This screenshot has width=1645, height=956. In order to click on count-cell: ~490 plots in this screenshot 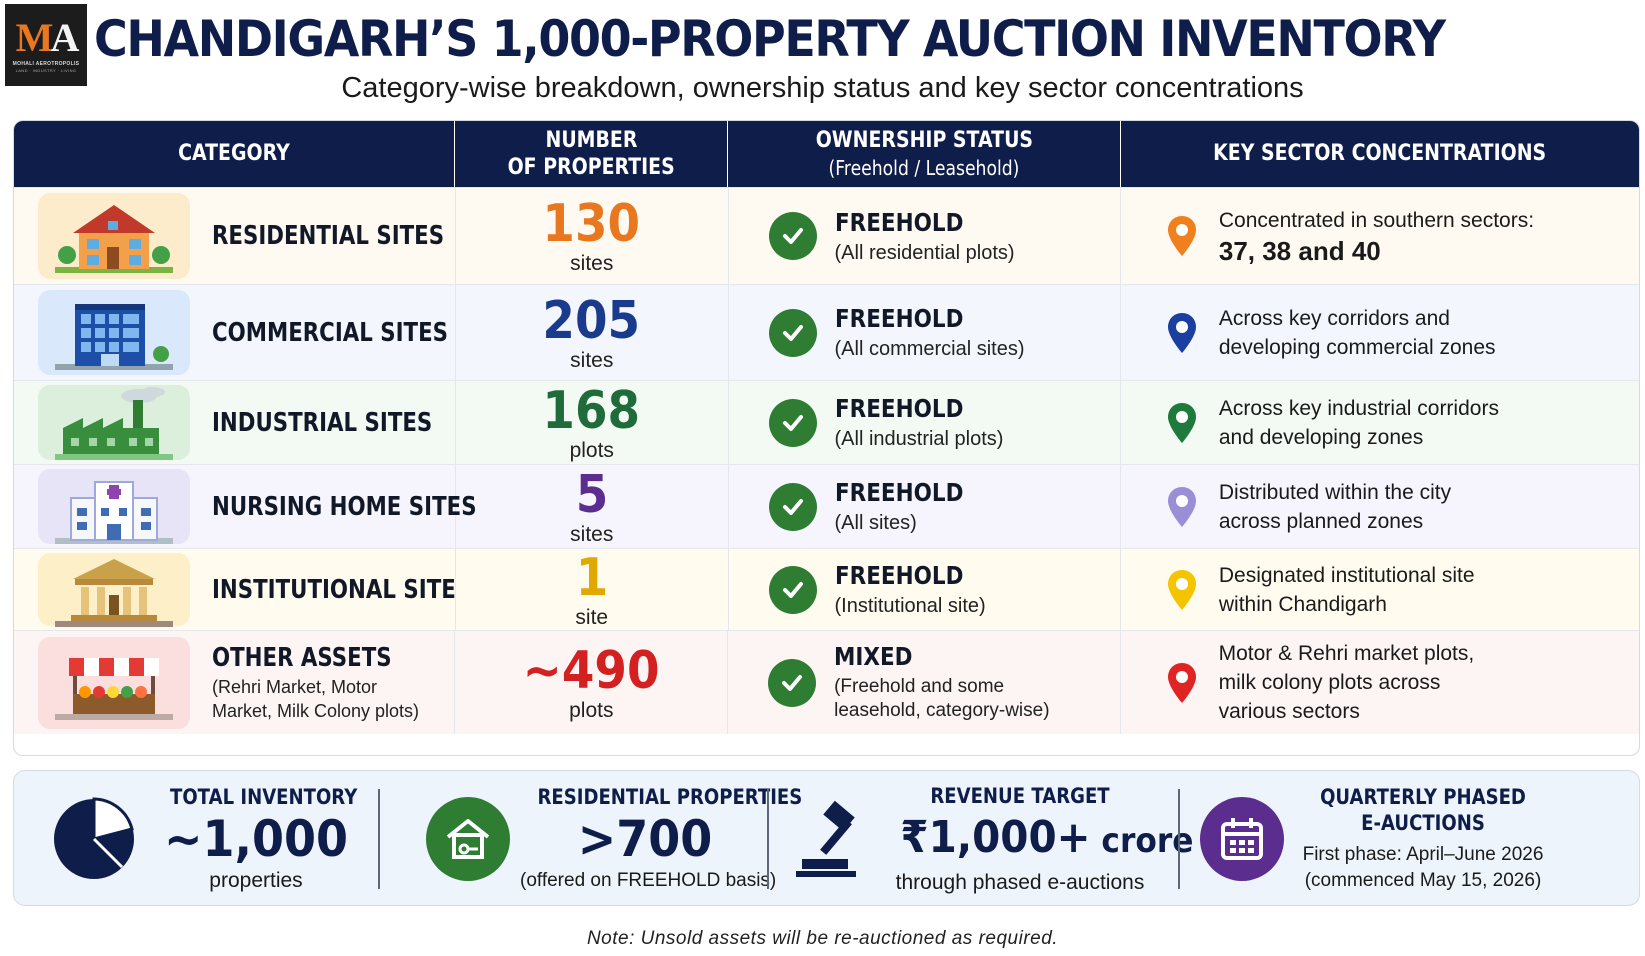, I will do `click(592, 682)`.